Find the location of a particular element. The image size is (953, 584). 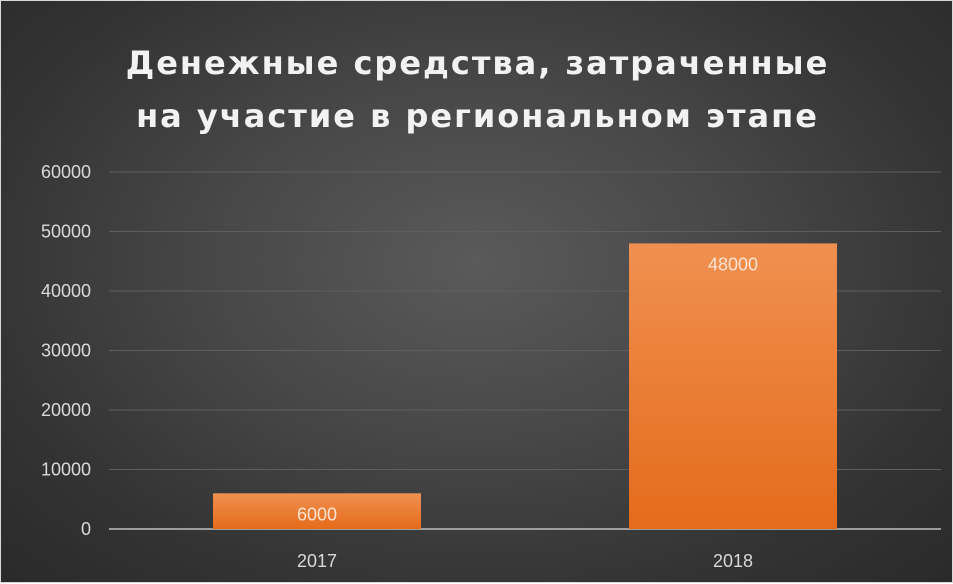

chart-title-line-2: на участие в региональном этапе is located at coordinates (477, 116).